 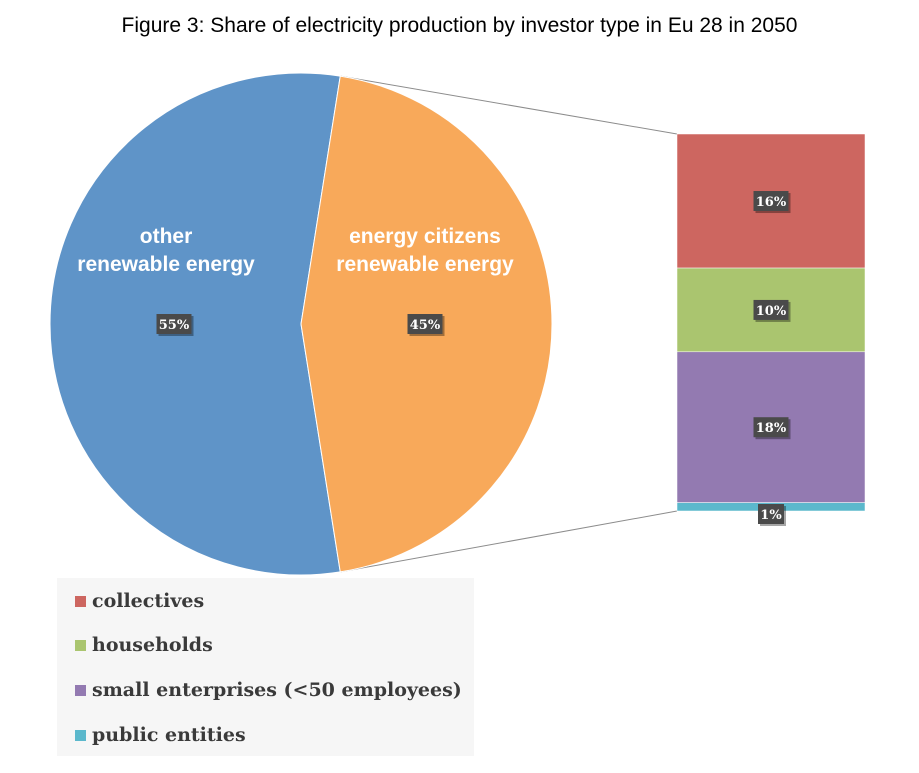 I want to click on bar-segment-value-2-background, so click(x=771, y=427).